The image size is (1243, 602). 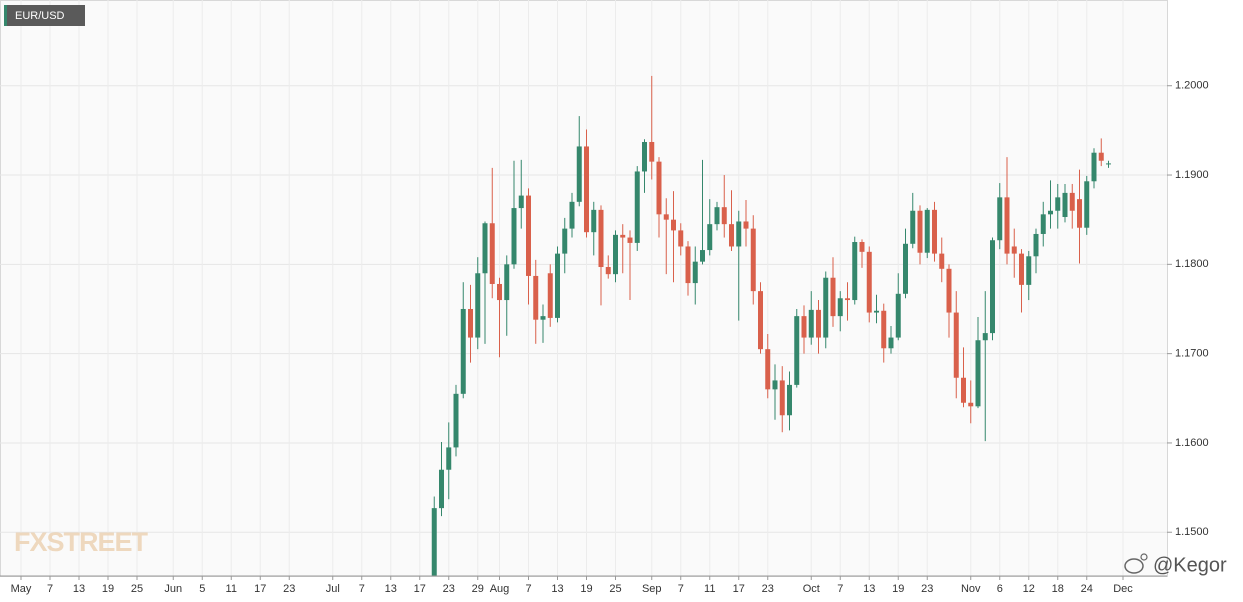 What do you see at coordinates (173, 589) in the screenshot?
I see `x-tick-label: Jun` at bounding box center [173, 589].